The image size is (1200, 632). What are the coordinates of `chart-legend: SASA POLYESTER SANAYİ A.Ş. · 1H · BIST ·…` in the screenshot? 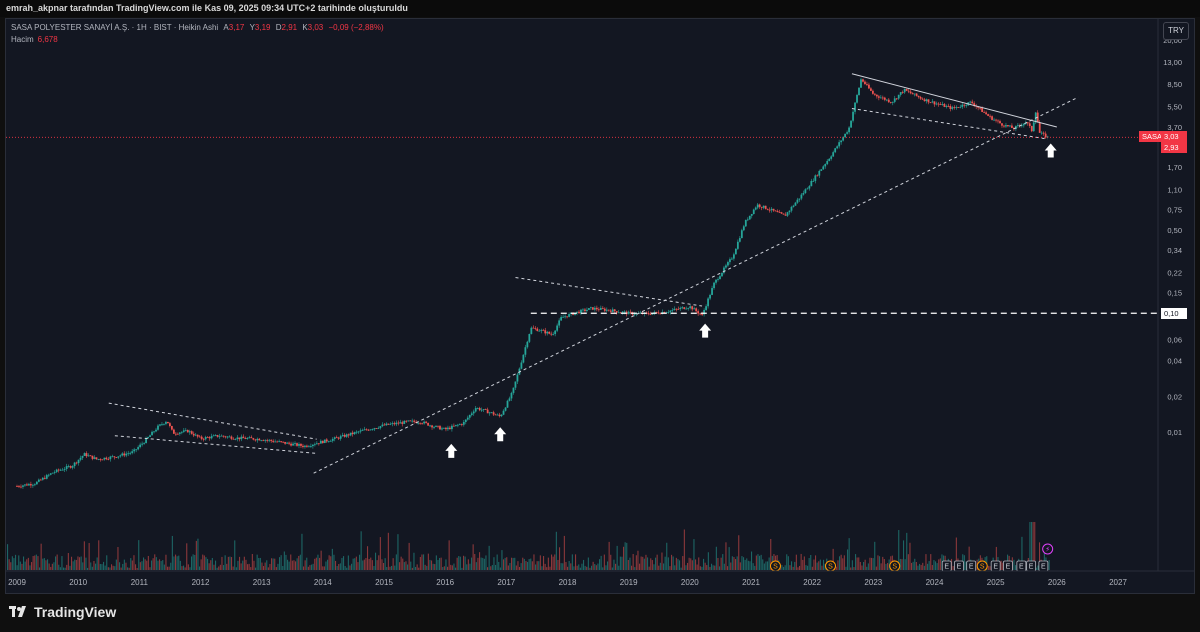 It's located at (197, 34).